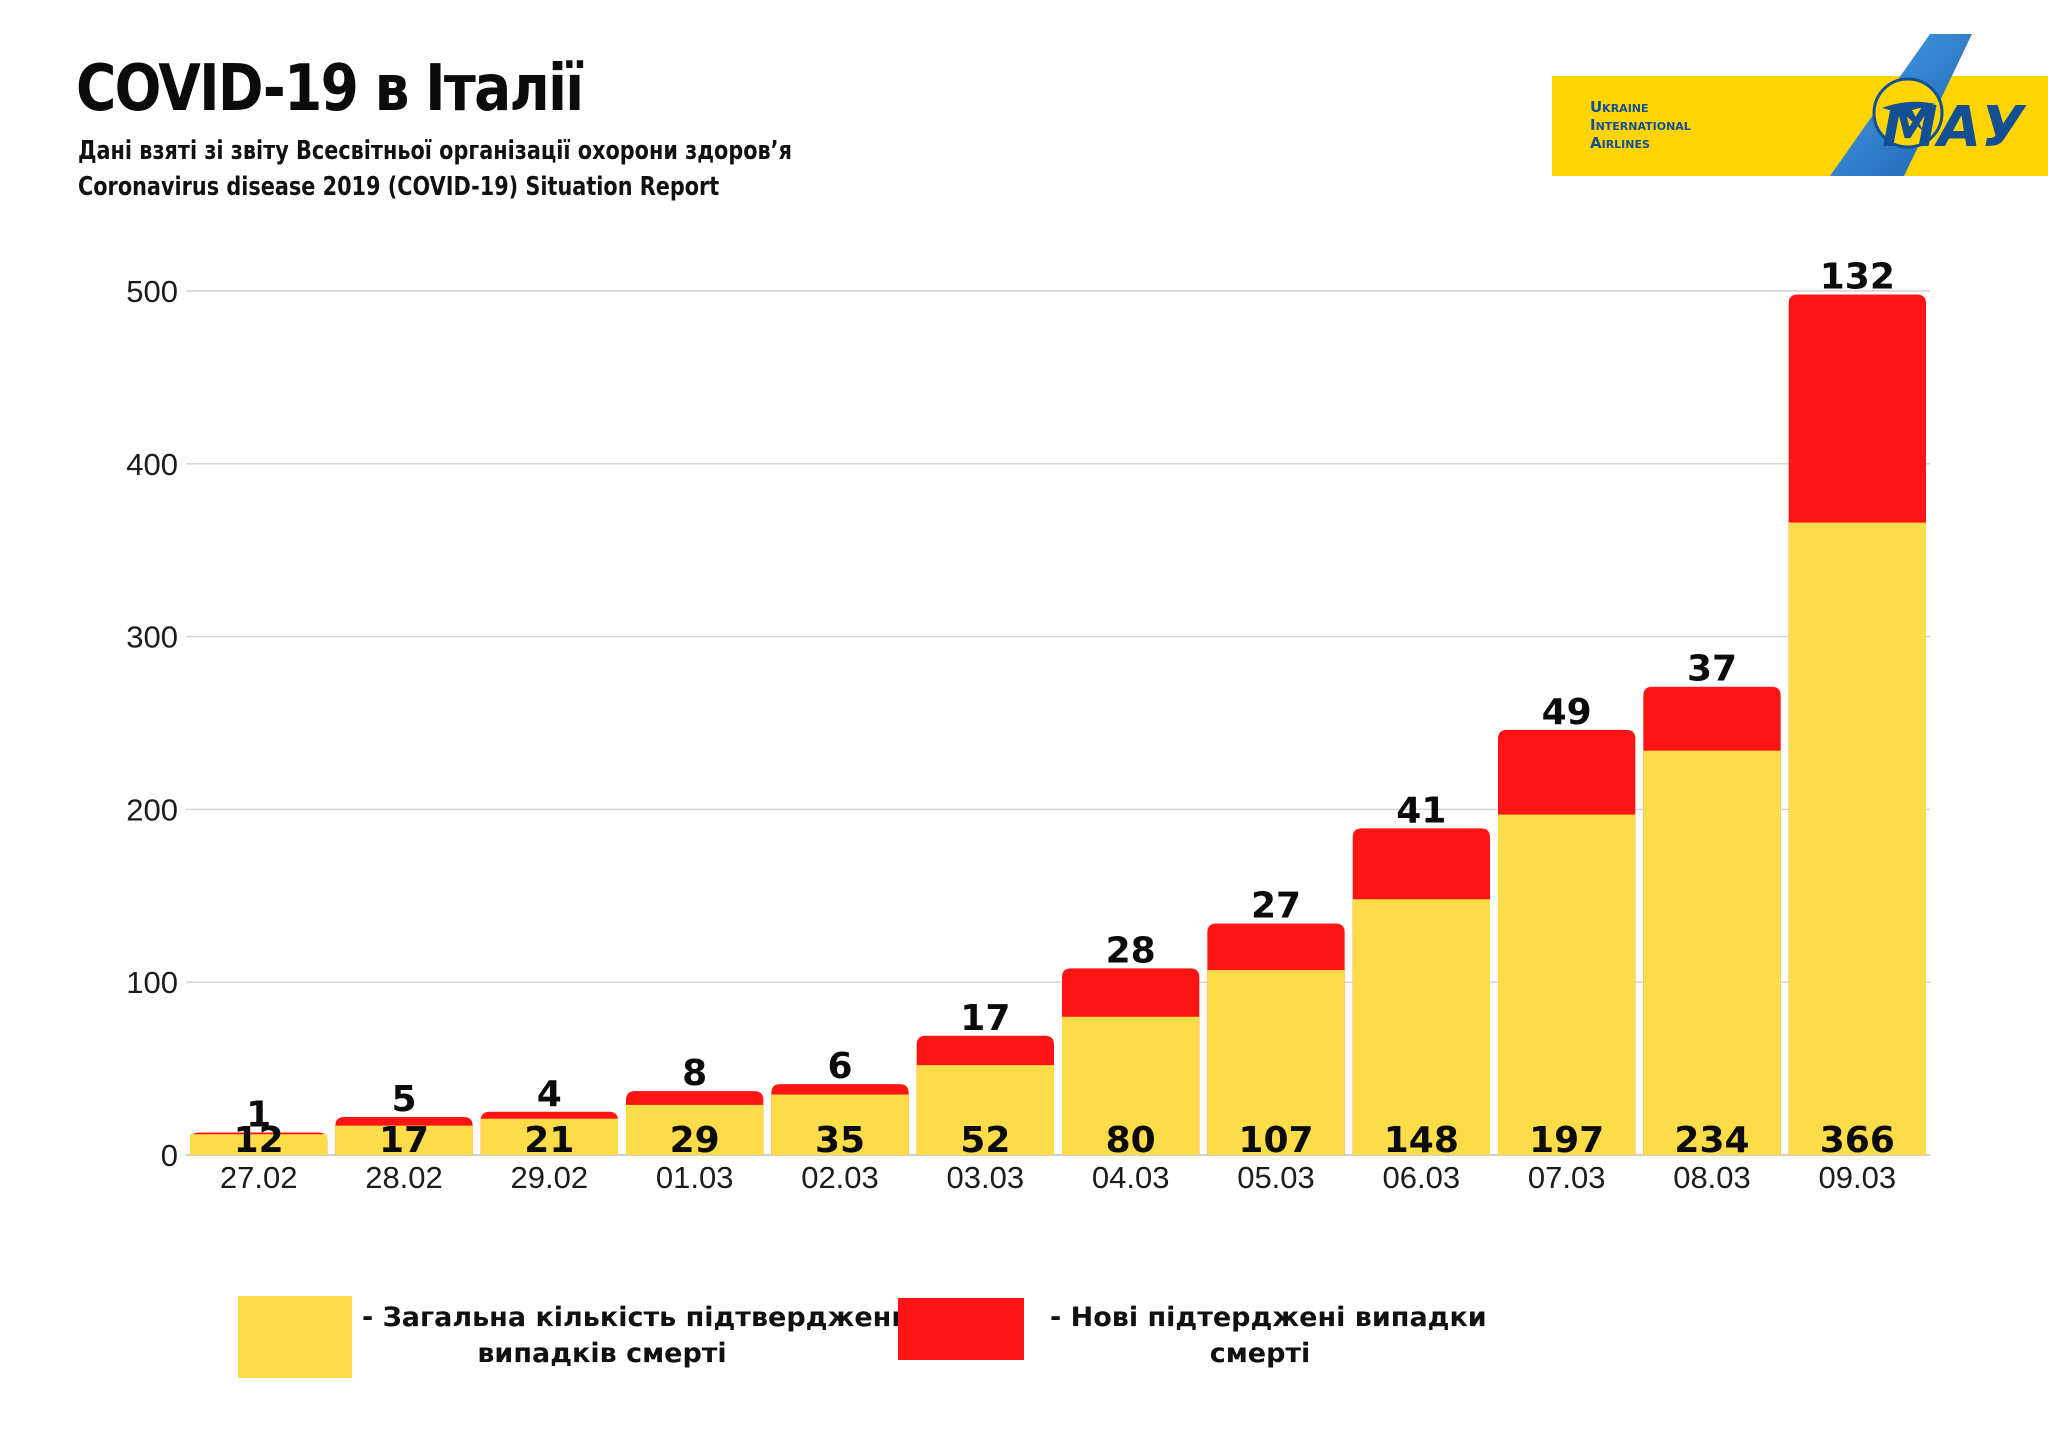 The image size is (2048, 1447). Describe the element at coordinates (1858, 1177) in the screenshot. I see `x-tick-label: 09.03` at that location.